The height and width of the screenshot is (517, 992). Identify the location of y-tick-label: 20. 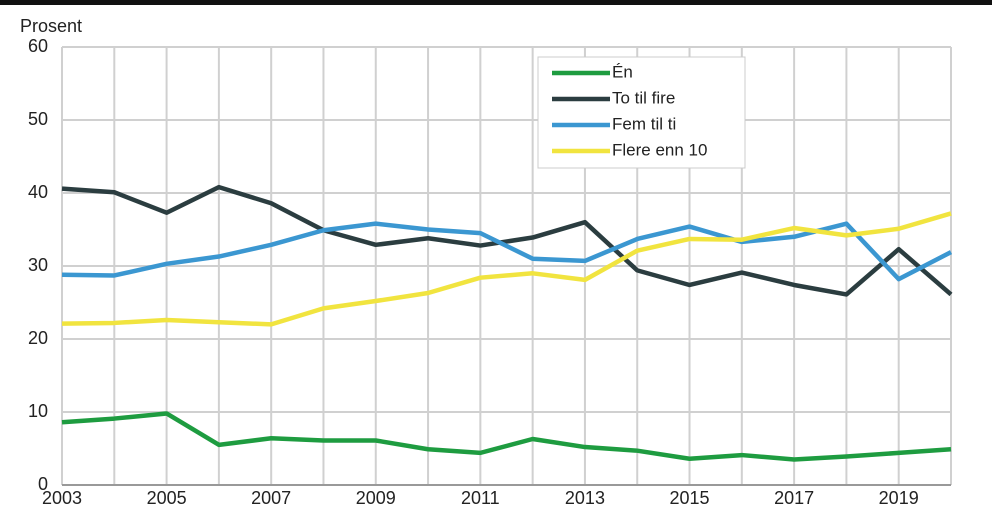
(38, 338).